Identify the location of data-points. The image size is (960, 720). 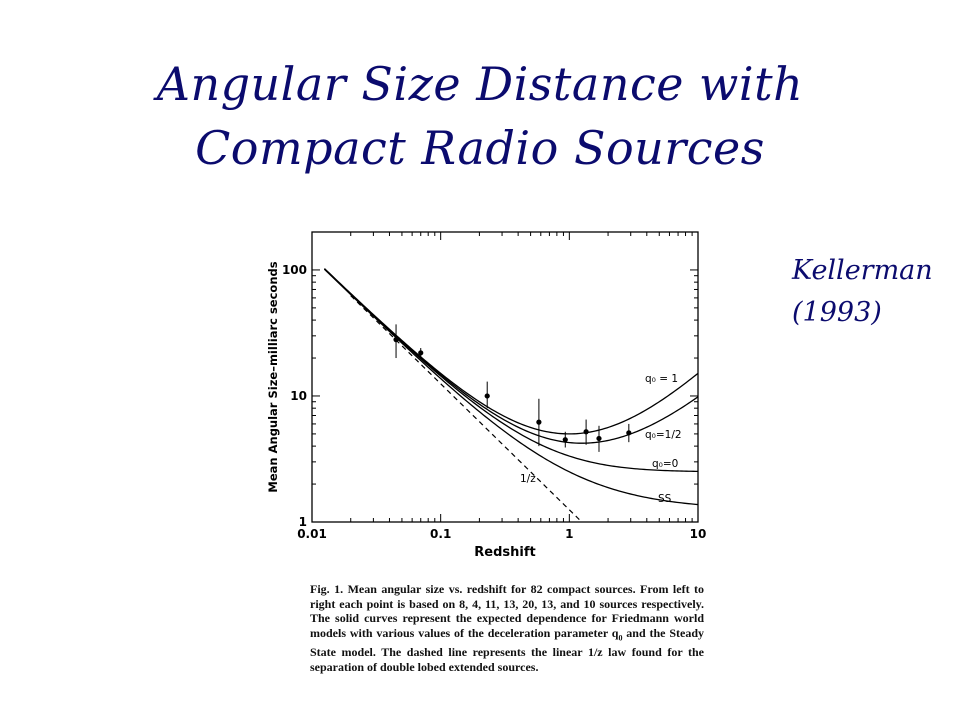
(512, 388).